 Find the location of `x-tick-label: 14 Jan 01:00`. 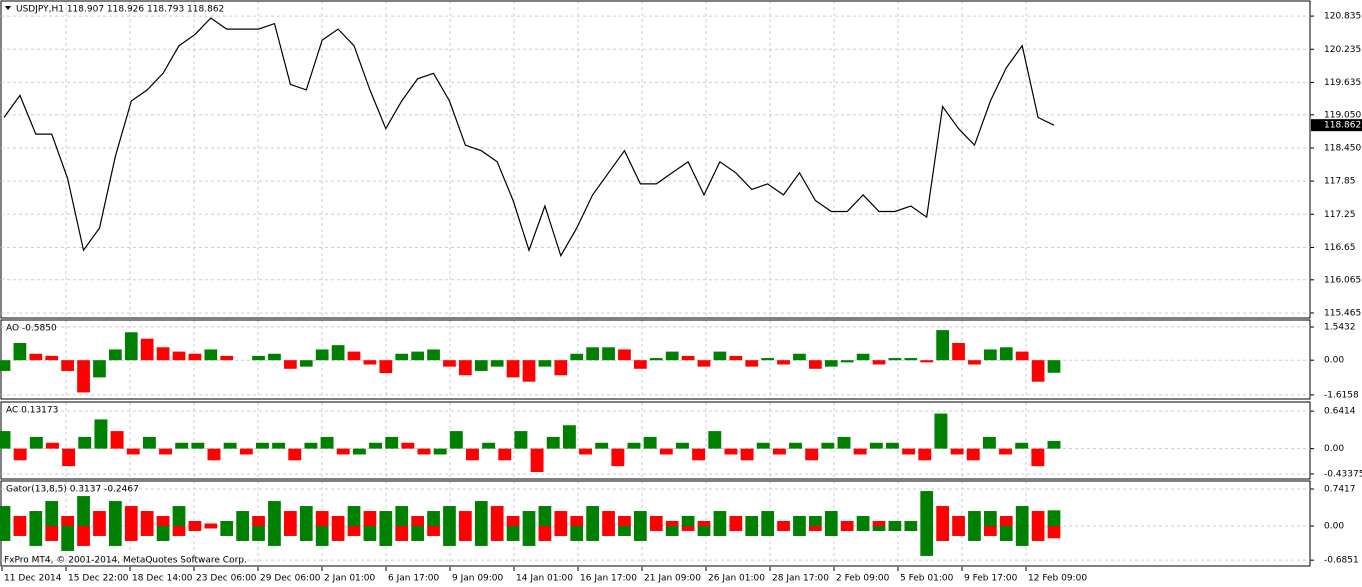

x-tick-label: 14 Jan 01:00 is located at coordinates (544, 579).